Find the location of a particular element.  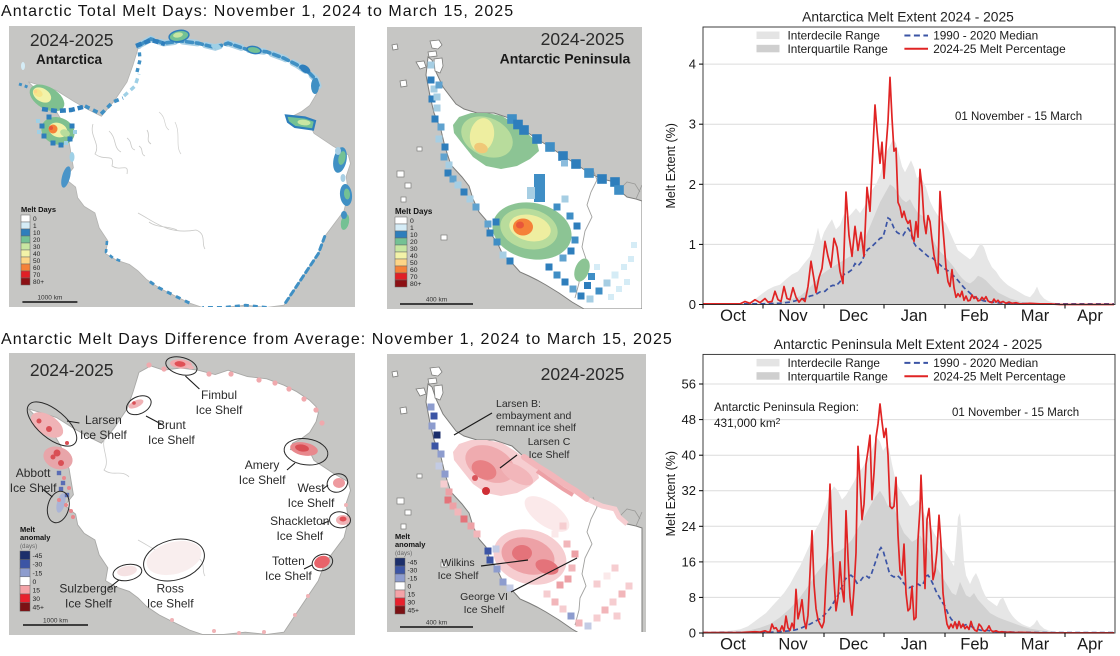

svg-text: embayment and is located at coordinates (533, 416).